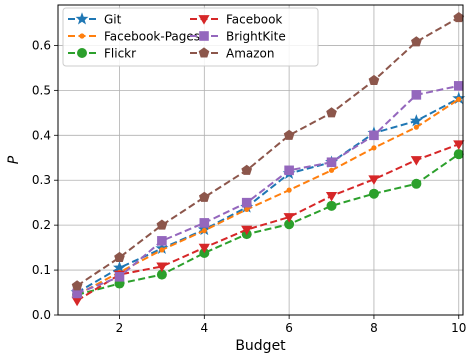 This screenshot has width=468, height=356. I want to click on x-tick-label: 4, so click(204, 328).